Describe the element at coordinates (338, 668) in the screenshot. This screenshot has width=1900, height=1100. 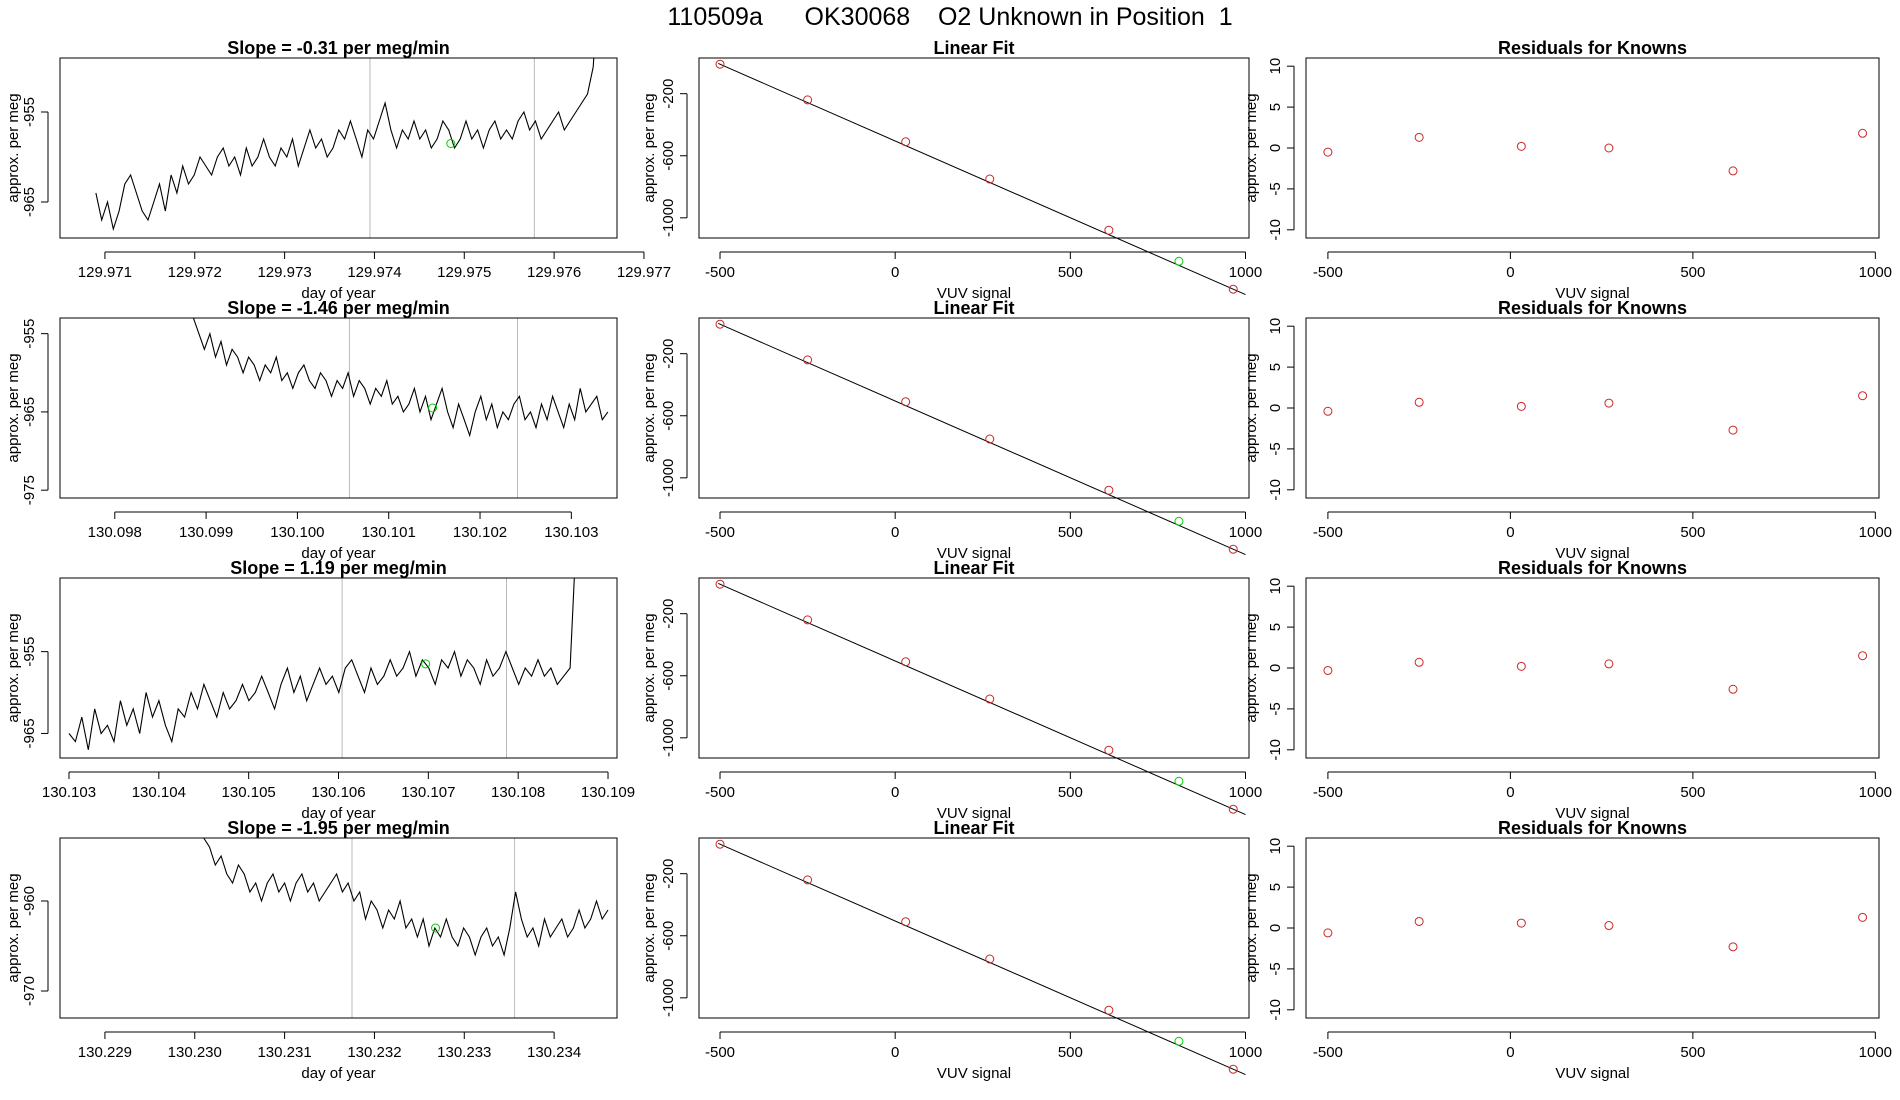
I see `time-plot-3-frame` at that location.